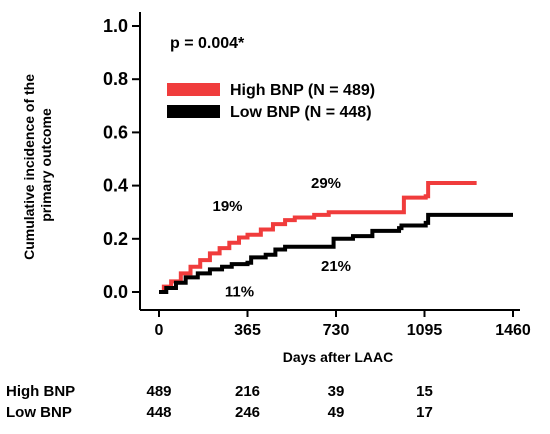 The image size is (550, 434). I want to click on annotations: 19% 11% 29% 21%, so click(281, 238).